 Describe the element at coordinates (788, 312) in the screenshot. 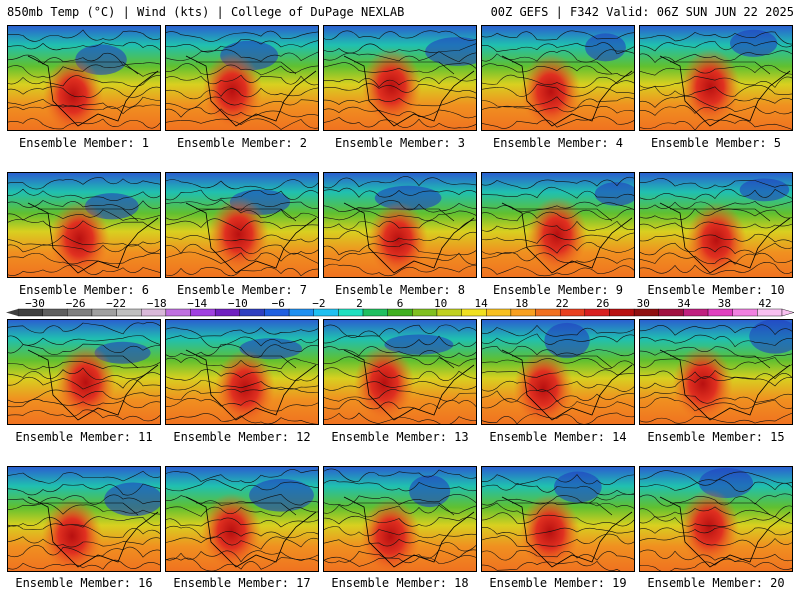

I see `colorbar-high-arrow` at that location.